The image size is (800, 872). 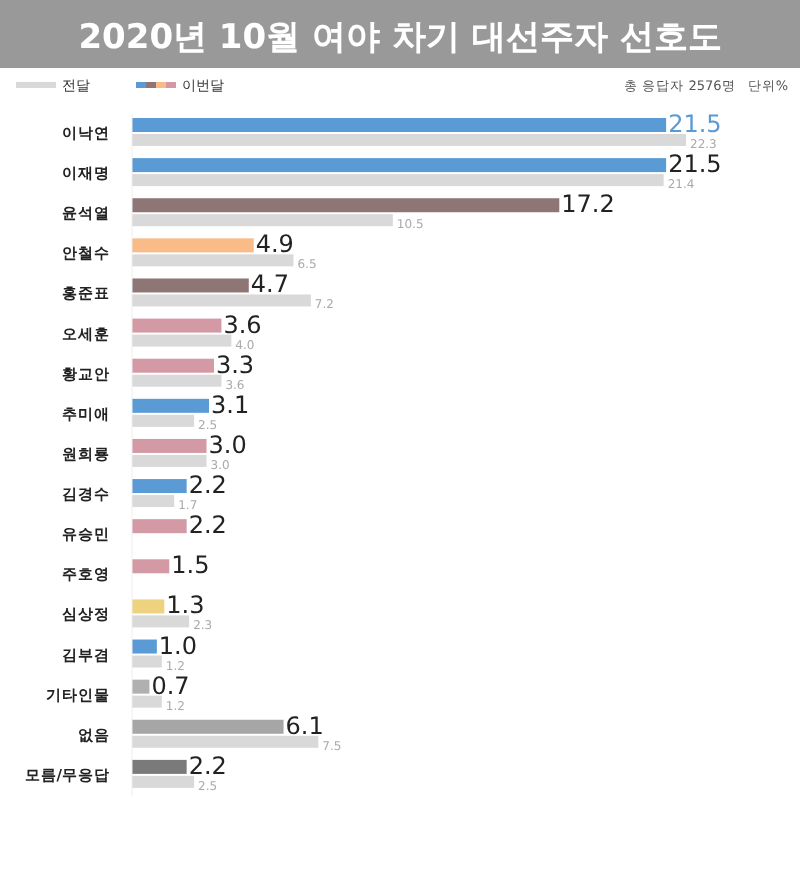 I want to click on data-label: 1.0, so click(x=178, y=645).